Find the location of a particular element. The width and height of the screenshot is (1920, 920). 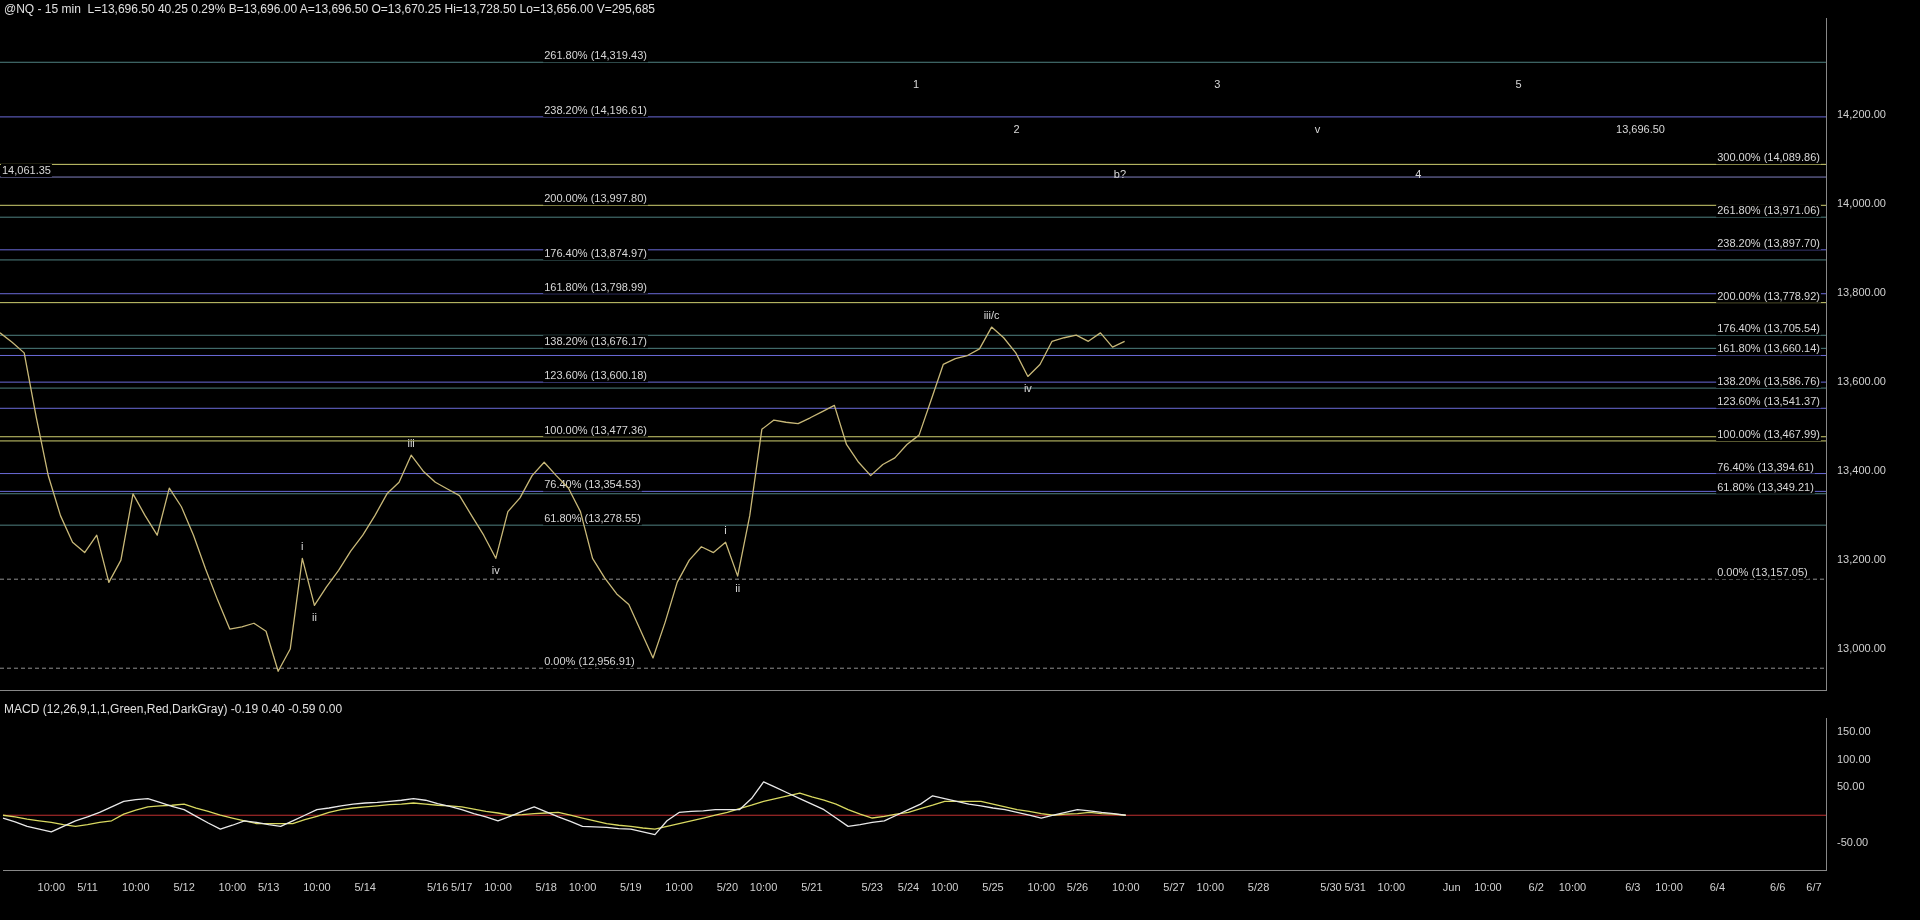

annotation: 138.20% (13,676.17) is located at coordinates (595, 341).